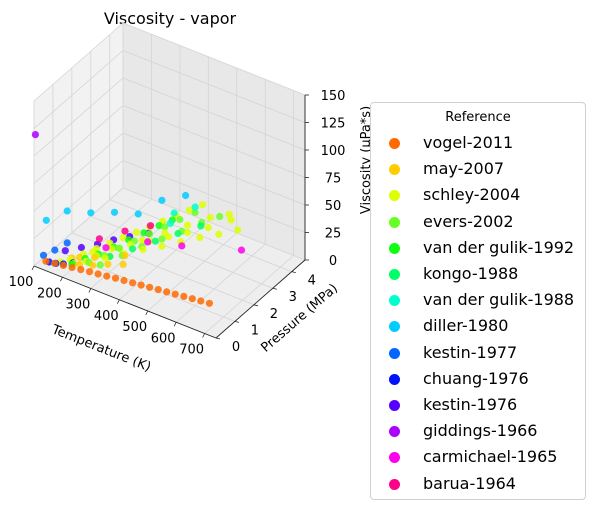 The image size is (595, 510). I want to click on legend-label: chuang-1976, so click(476, 378).